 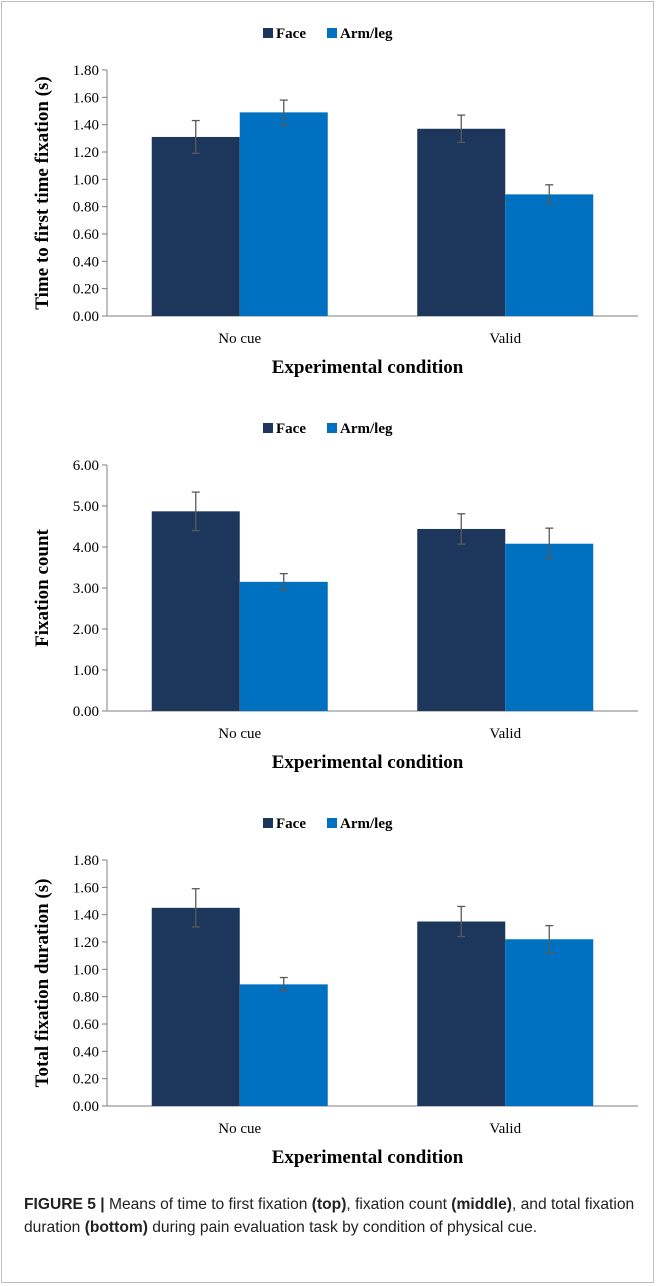 What do you see at coordinates (481, 1204) in the screenshot?
I see `caption-bold-middle: (middle)` at bounding box center [481, 1204].